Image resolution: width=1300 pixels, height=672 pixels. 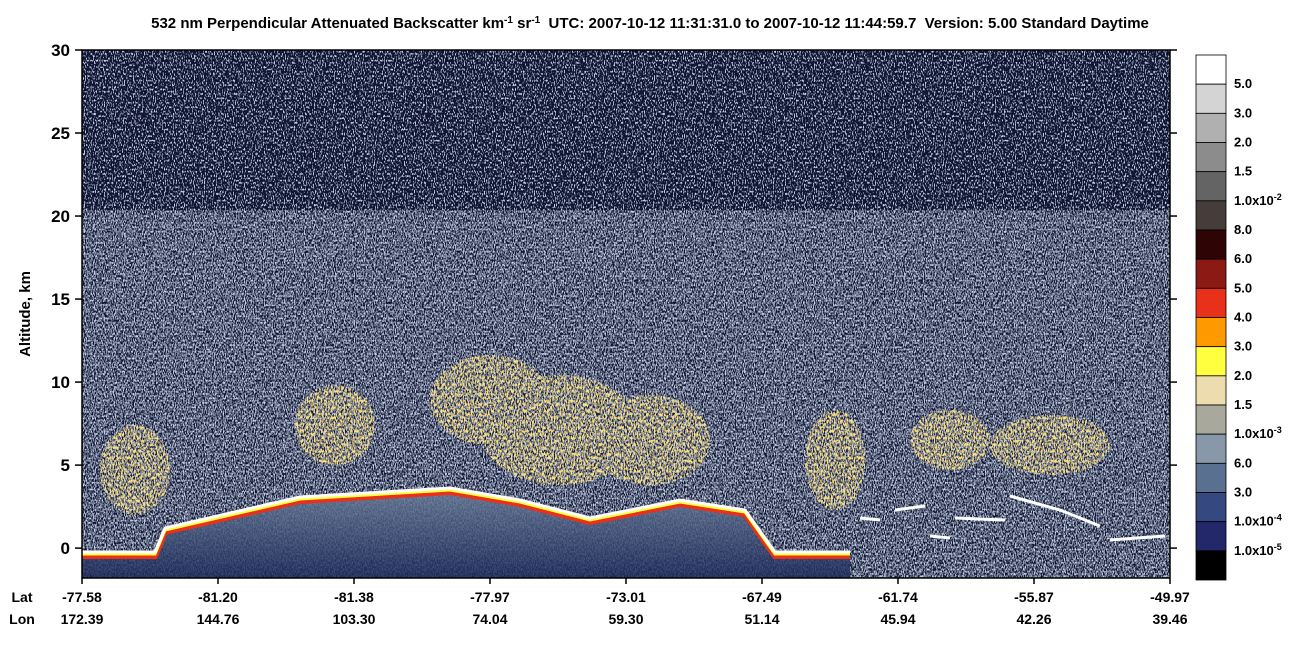 I want to click on lon-row-title: Lon, so click(x=22, y=619).